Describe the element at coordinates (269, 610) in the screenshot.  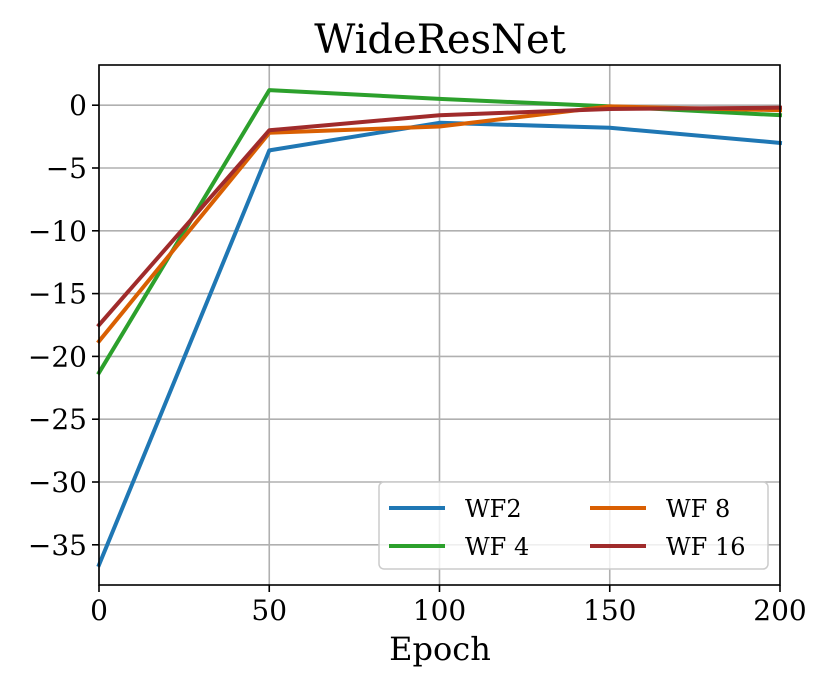
I see `x-tick-label: 50` at that location.